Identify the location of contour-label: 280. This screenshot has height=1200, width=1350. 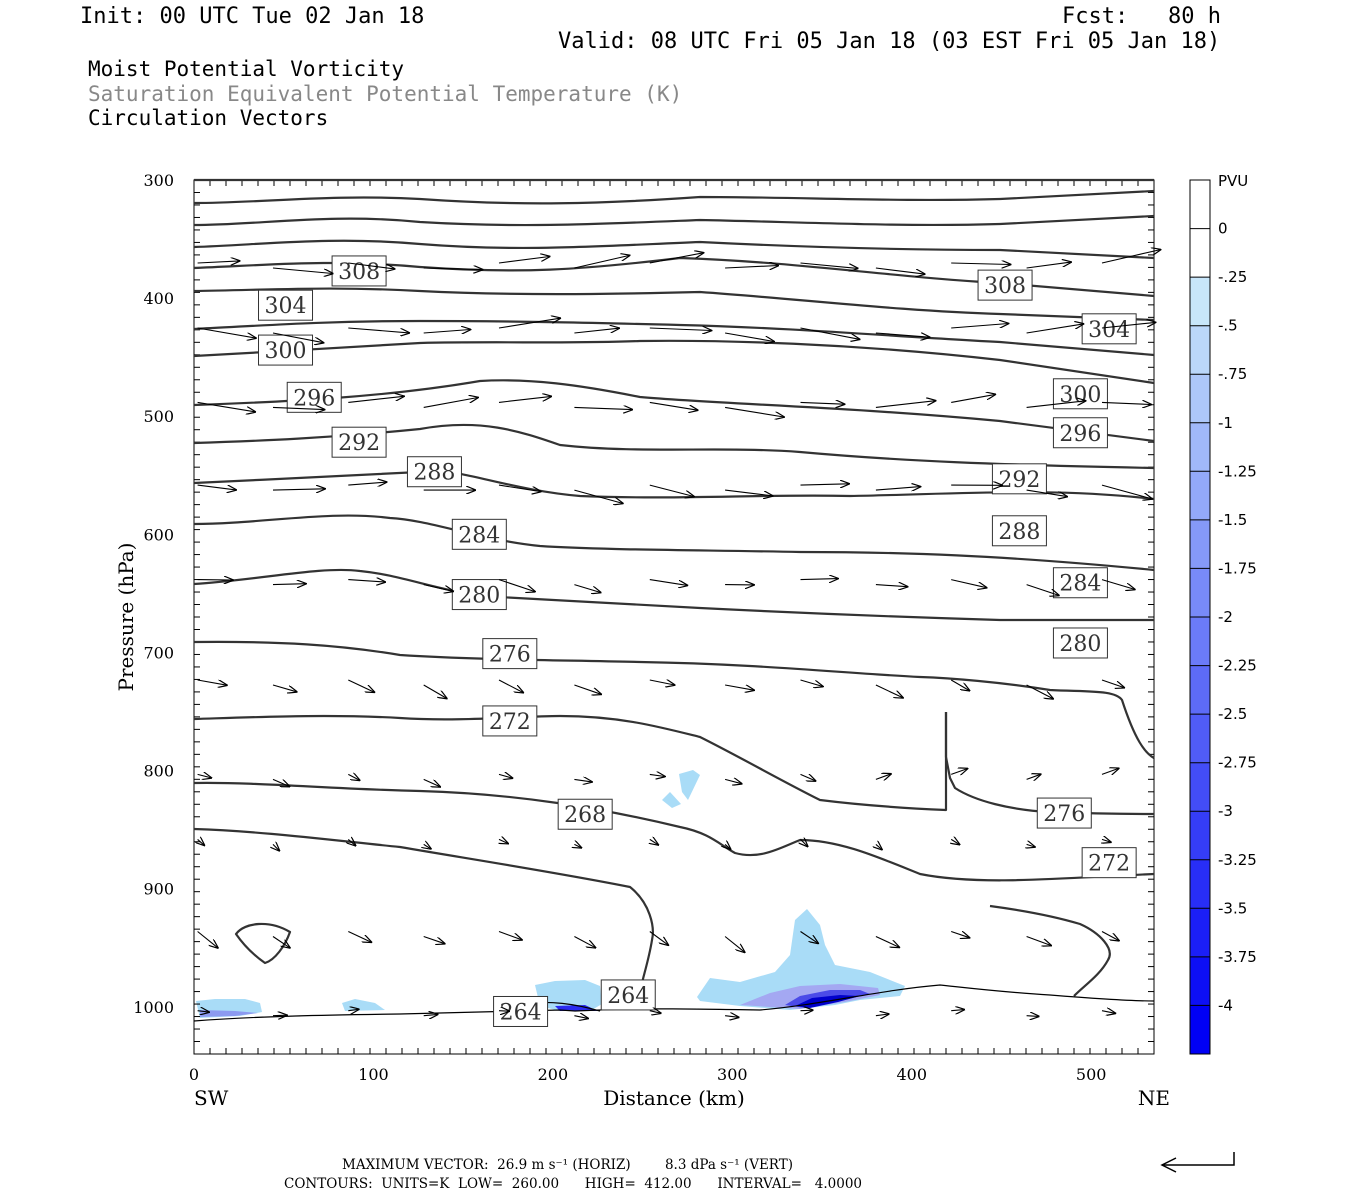
(479, 595).